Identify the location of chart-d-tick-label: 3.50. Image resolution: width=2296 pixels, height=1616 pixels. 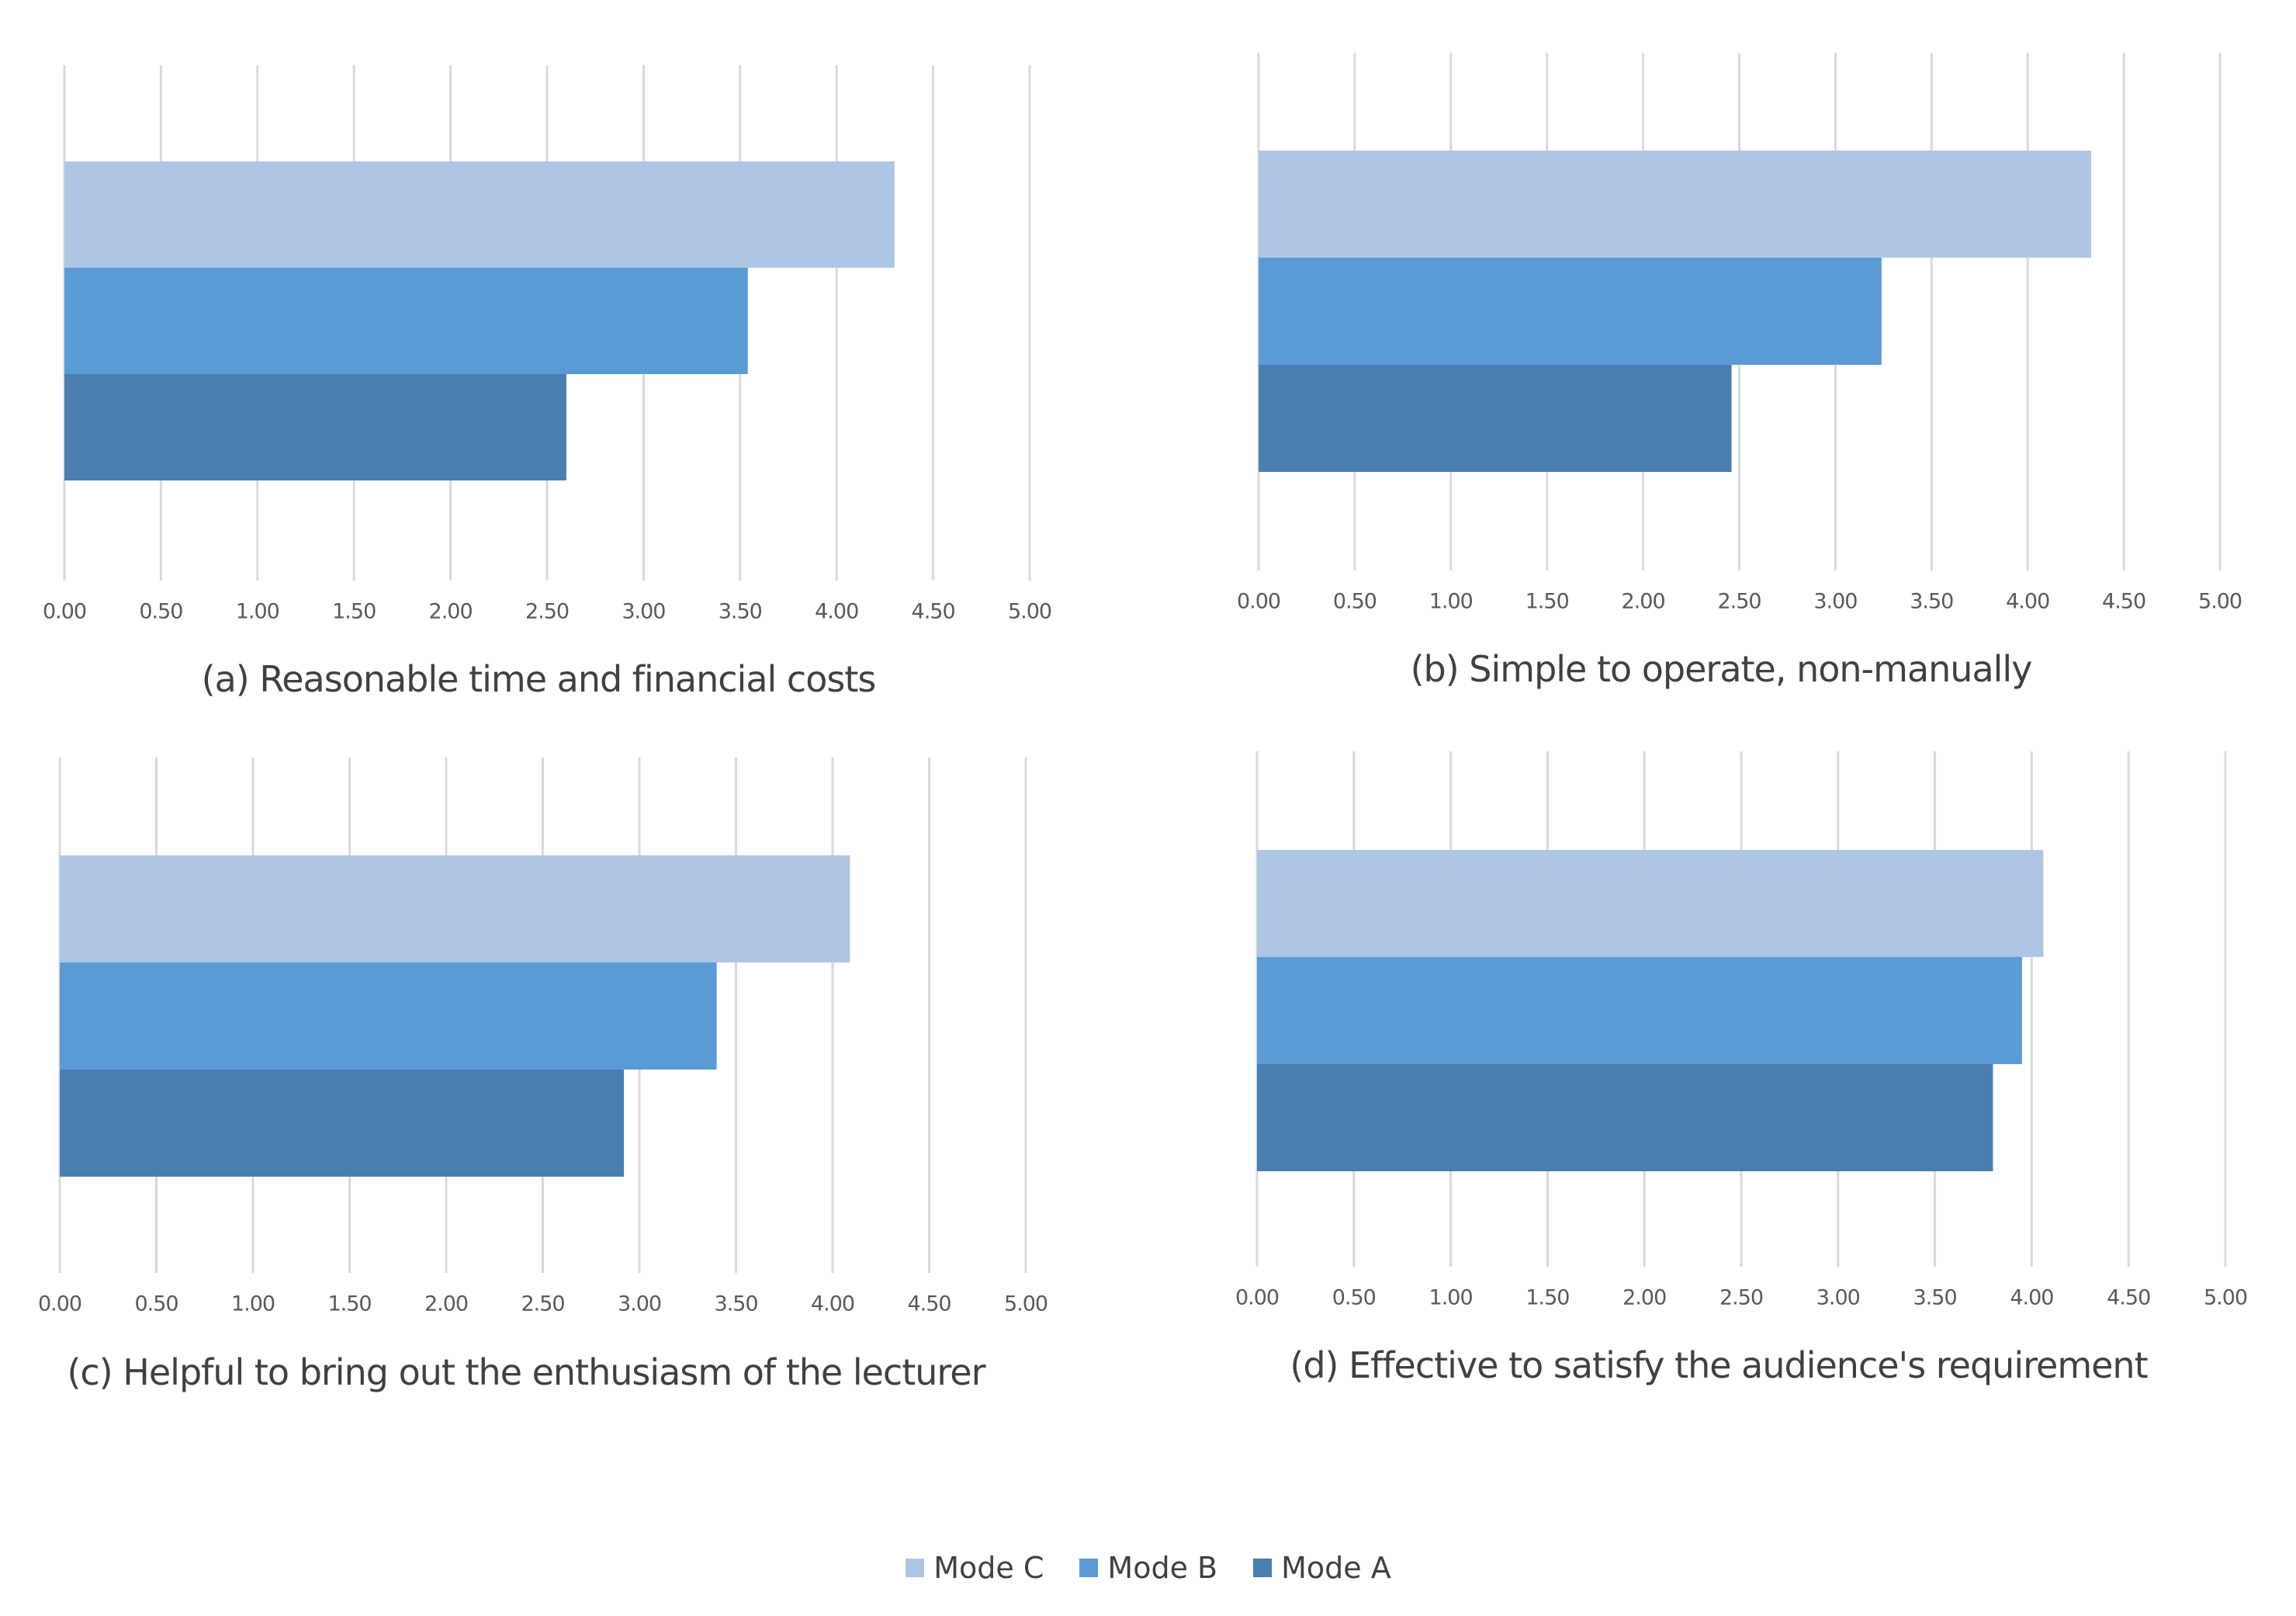
(1935, 1298).